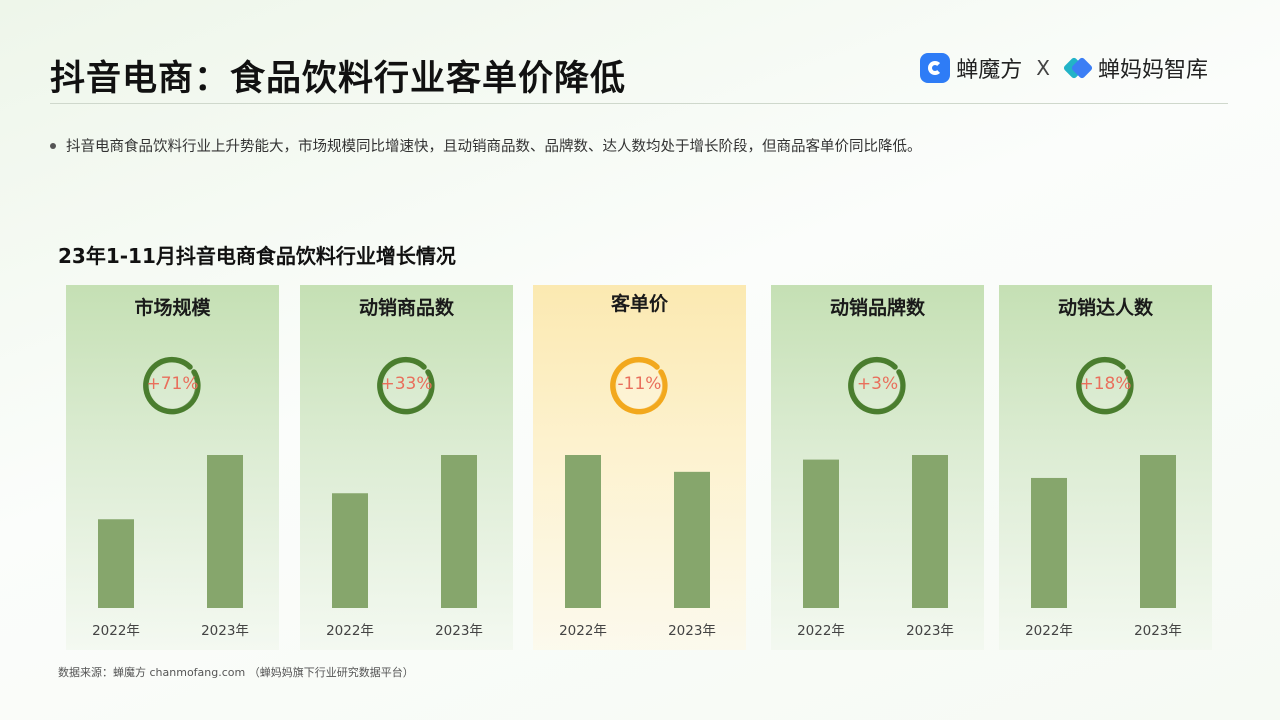 Image resolution: width=1280 pixels, height=720 pixels. Describe the element at coordinates (172, 308) in the screenshot. I see `panel-title: 市场规模` at that location.